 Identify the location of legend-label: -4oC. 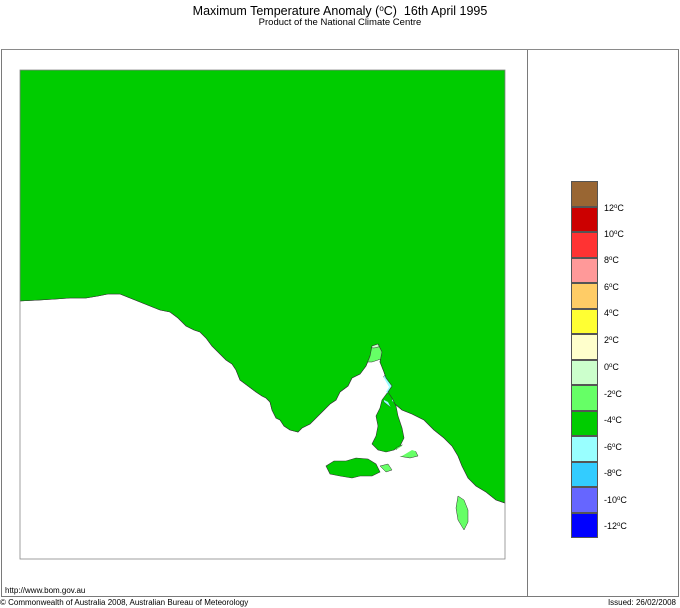
(613, 420).